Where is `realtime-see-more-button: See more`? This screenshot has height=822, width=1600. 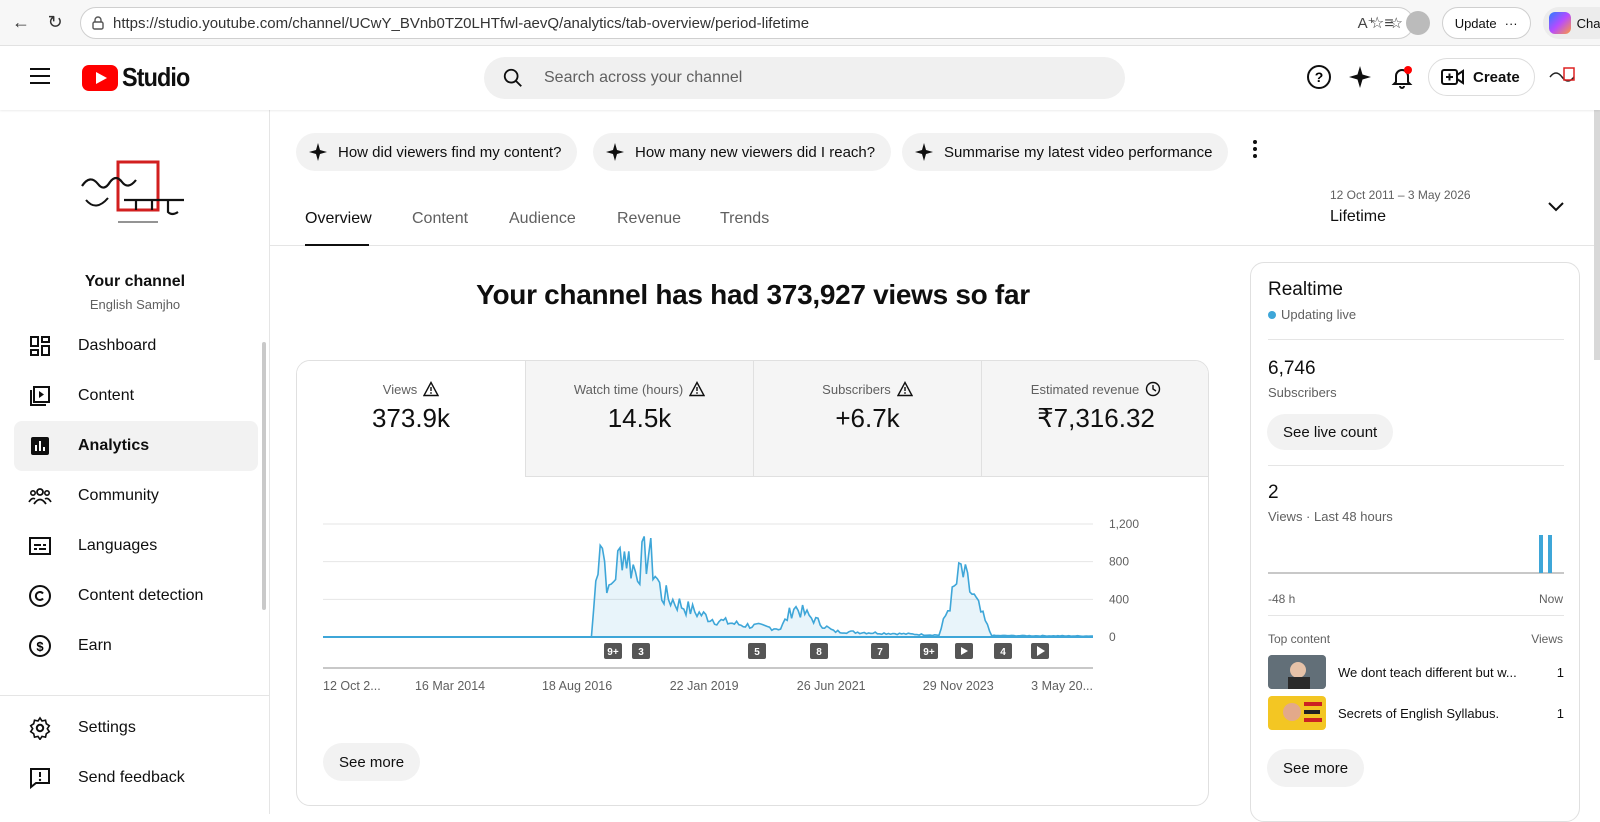 realtime-see-more-button: See more is located at coordinates (1316, 768).